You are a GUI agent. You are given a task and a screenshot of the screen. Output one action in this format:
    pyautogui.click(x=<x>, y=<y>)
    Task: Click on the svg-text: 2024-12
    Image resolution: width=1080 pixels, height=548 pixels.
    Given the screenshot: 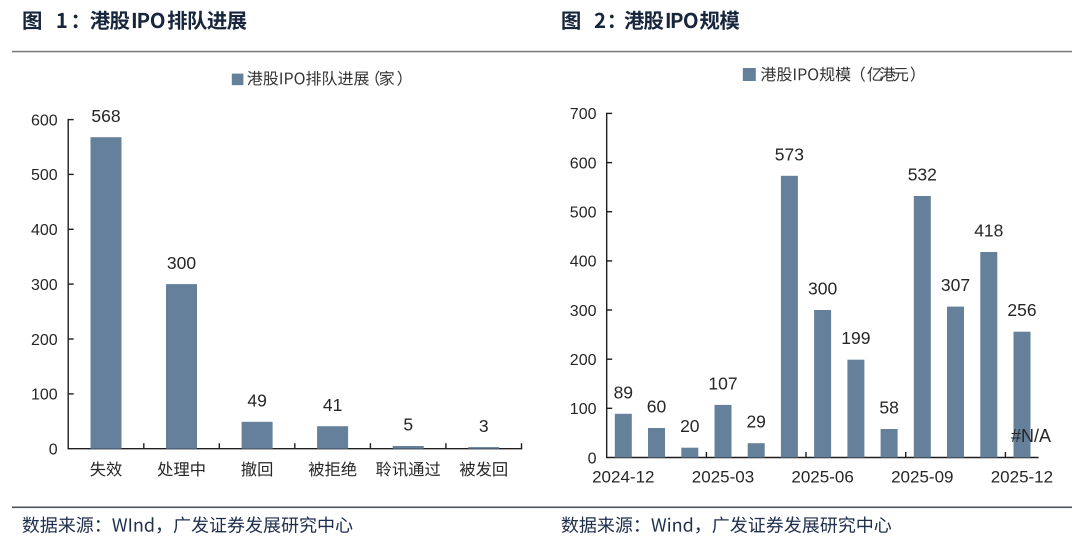 What is the action you would take?
    pyautogui.click(x=623, y=477)
    